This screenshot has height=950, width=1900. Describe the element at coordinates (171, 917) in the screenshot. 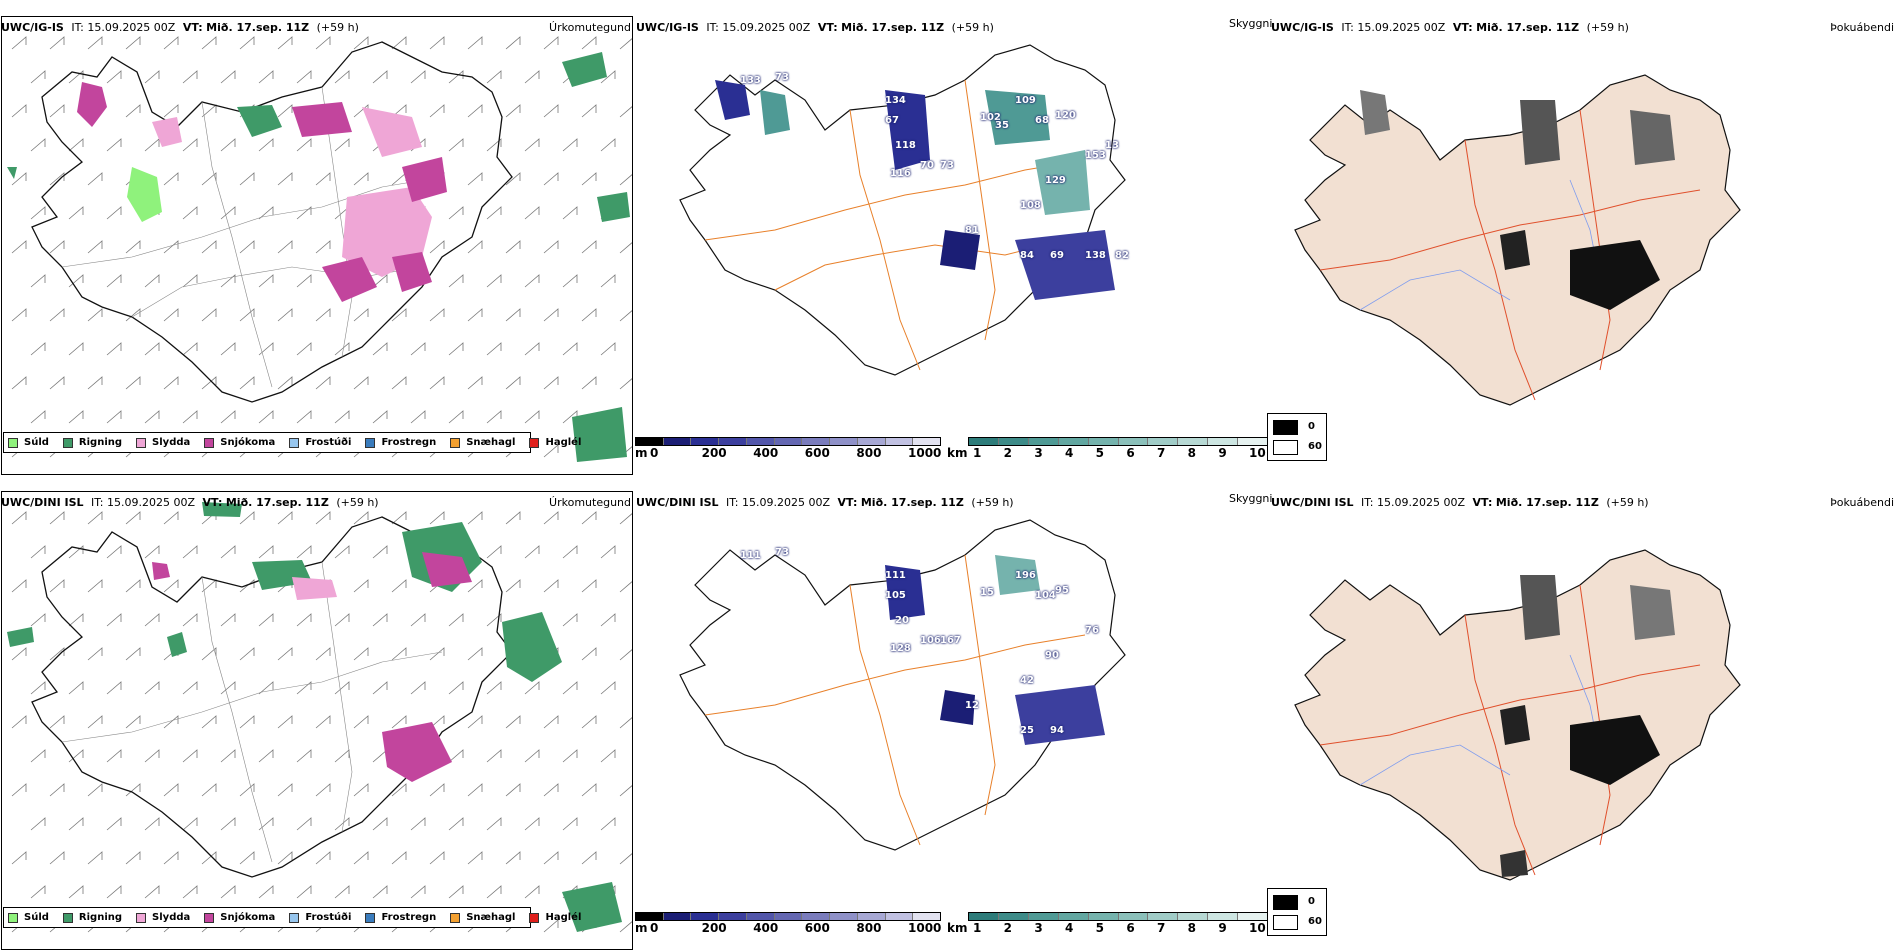

I see `legend-label: Slydda` at that location.